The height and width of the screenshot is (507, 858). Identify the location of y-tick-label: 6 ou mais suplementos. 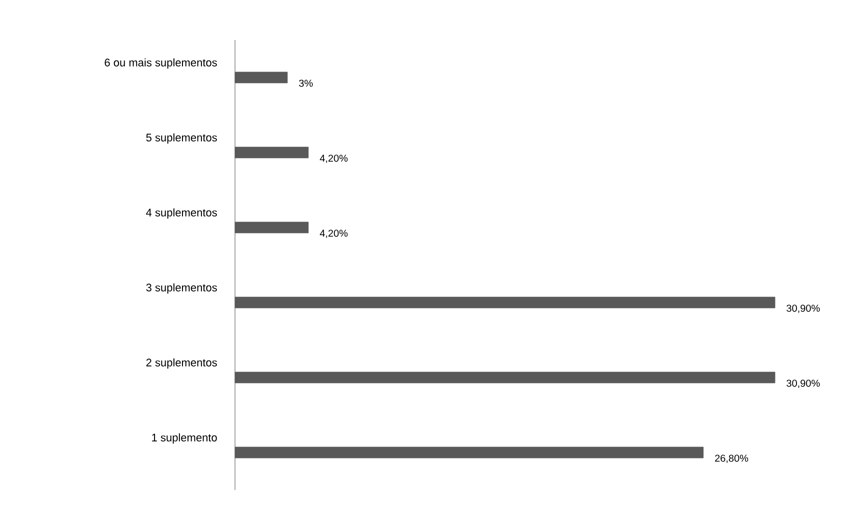
(160, 63).